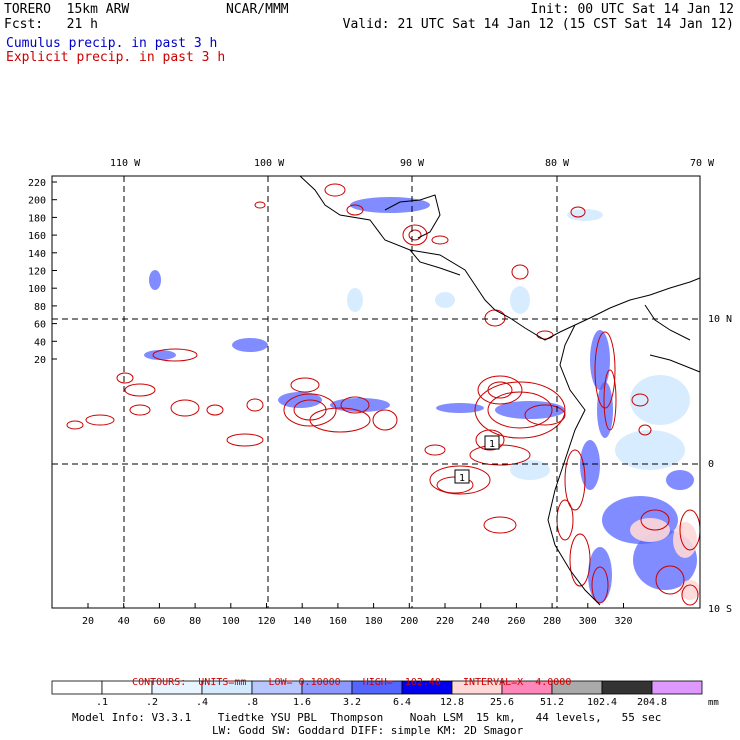 This screenshot has width=740, height=740. Describe the element at coordinates (189, 682) in the screenshot. I see `contour-units: CONTOURS: UNITS=mm` at that location.